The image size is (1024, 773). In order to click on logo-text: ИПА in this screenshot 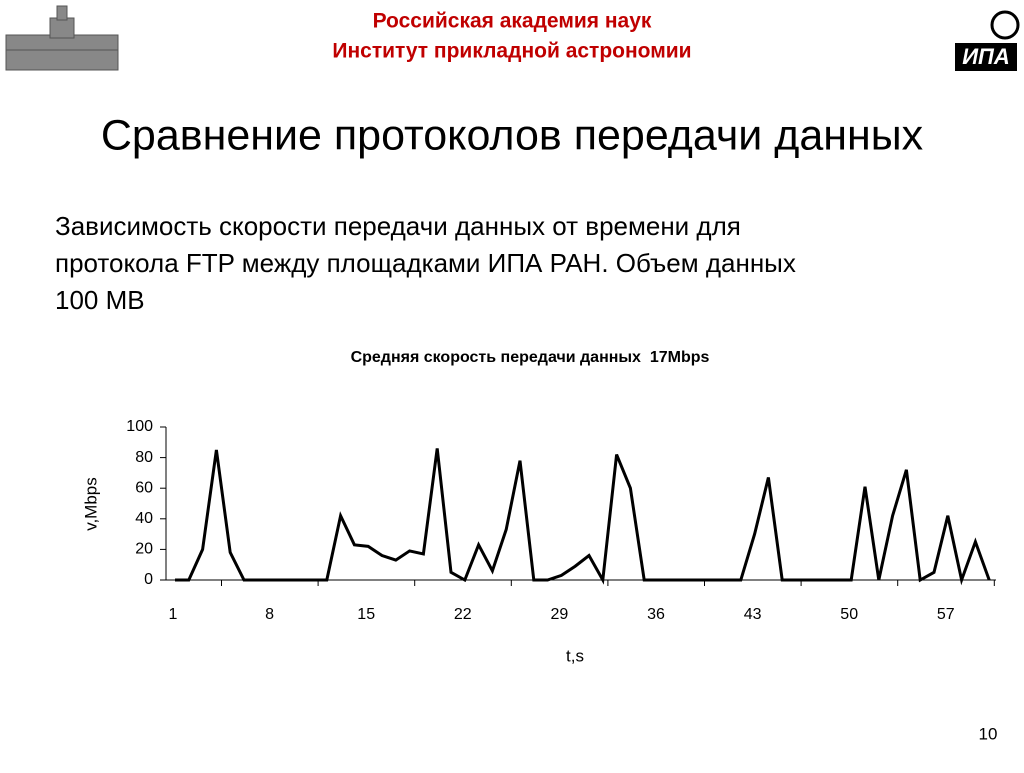, I will do `click(986, 56)`.